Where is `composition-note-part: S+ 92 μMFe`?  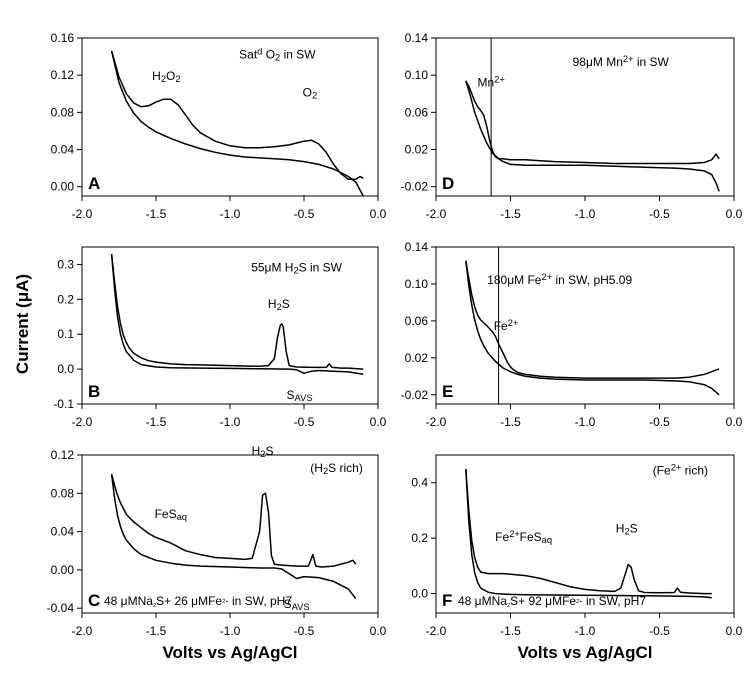 composition-note-part: S+ 92 μMFe is located at coordinates (543, 601).